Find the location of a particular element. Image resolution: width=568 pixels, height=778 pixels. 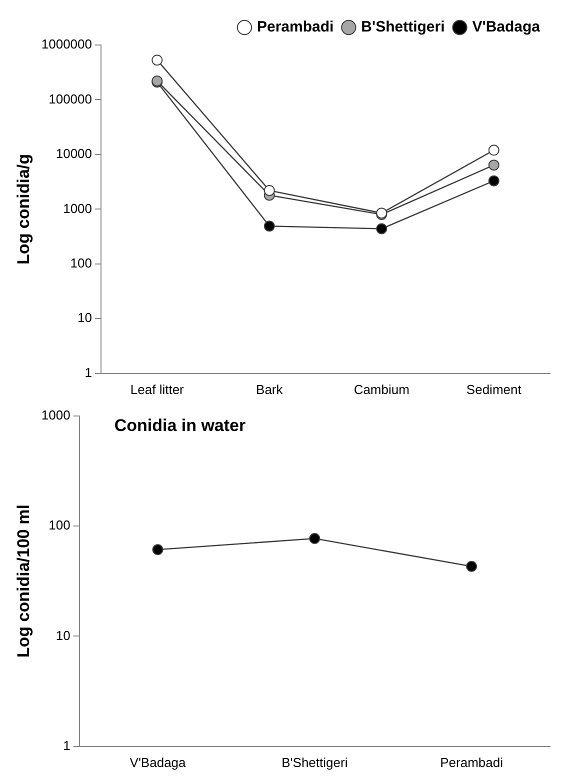

x-tick-label: Bark is located at coordinates (270, 389).